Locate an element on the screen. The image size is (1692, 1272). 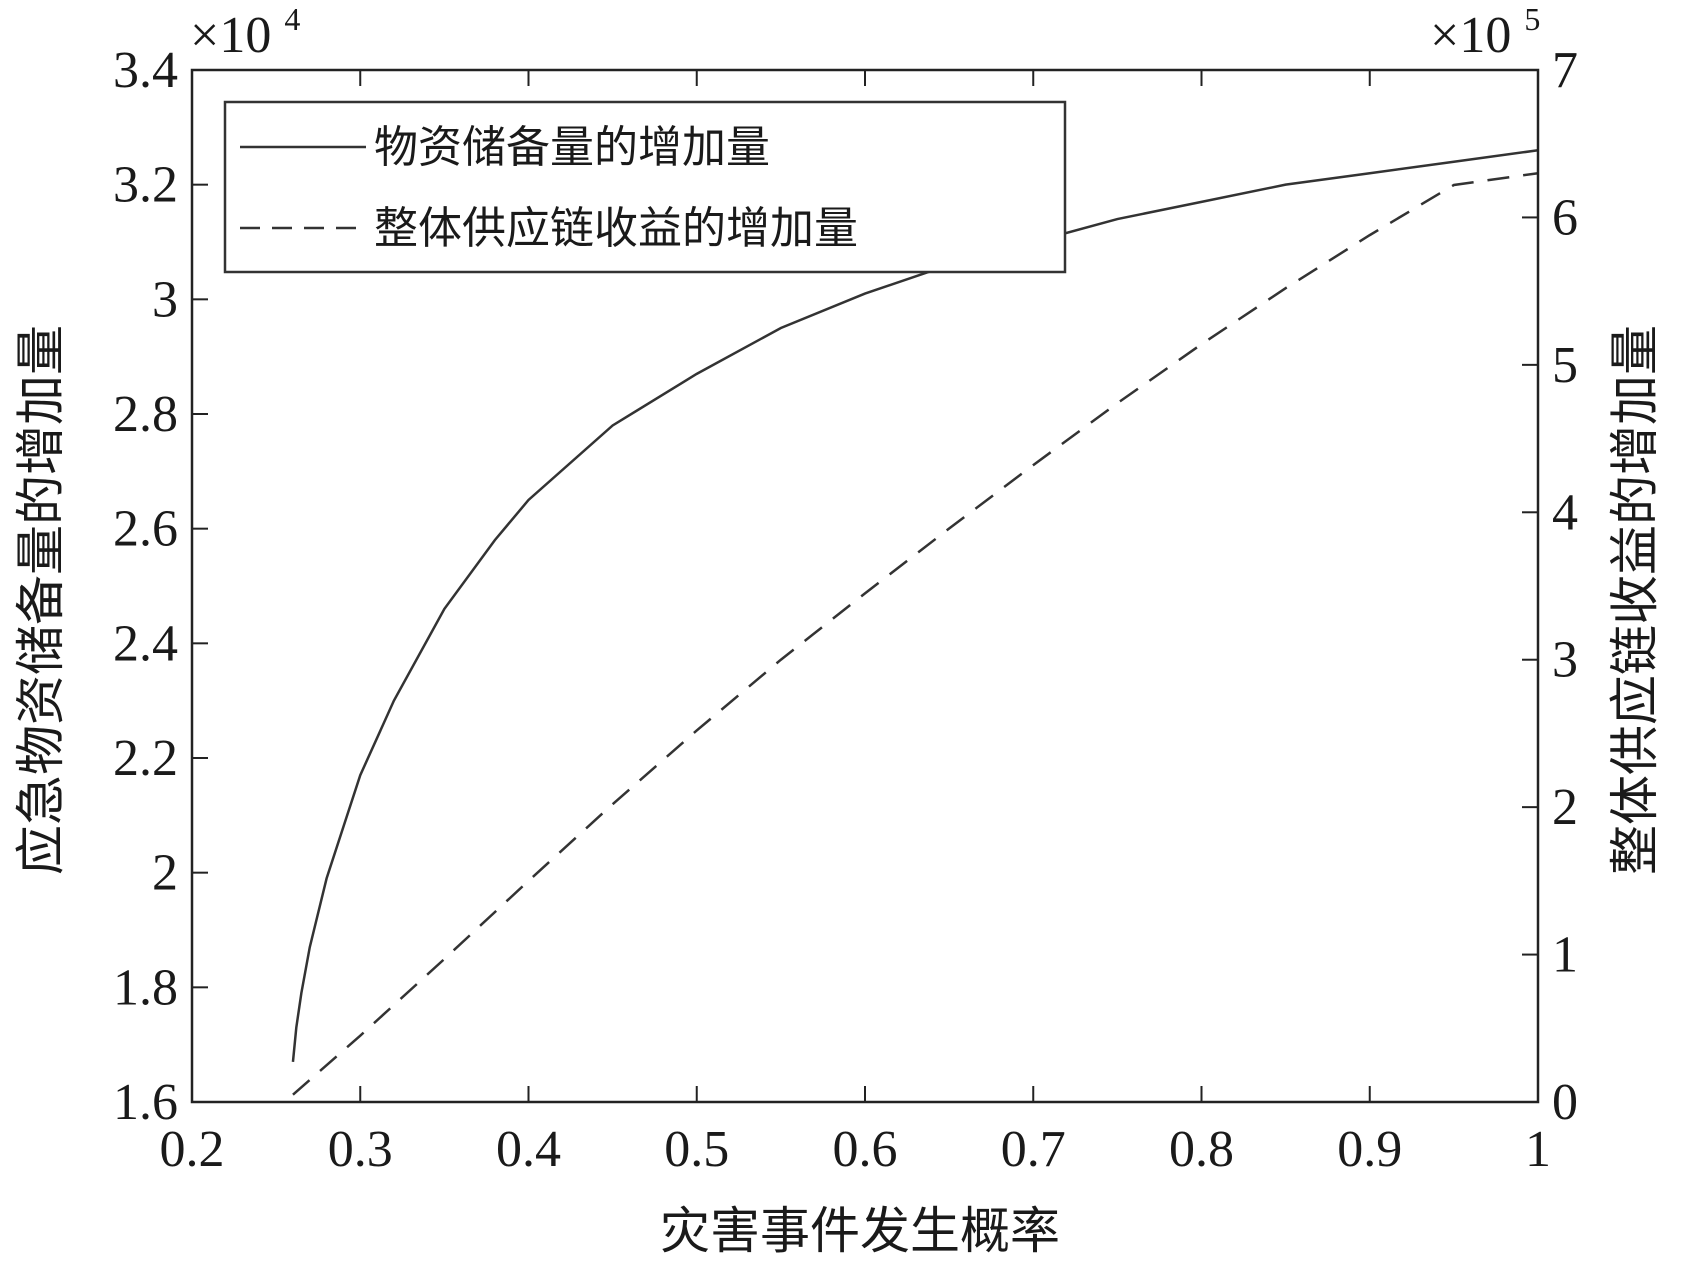
left-multiplier-base: ×10 is located at coordinates (230, 35).